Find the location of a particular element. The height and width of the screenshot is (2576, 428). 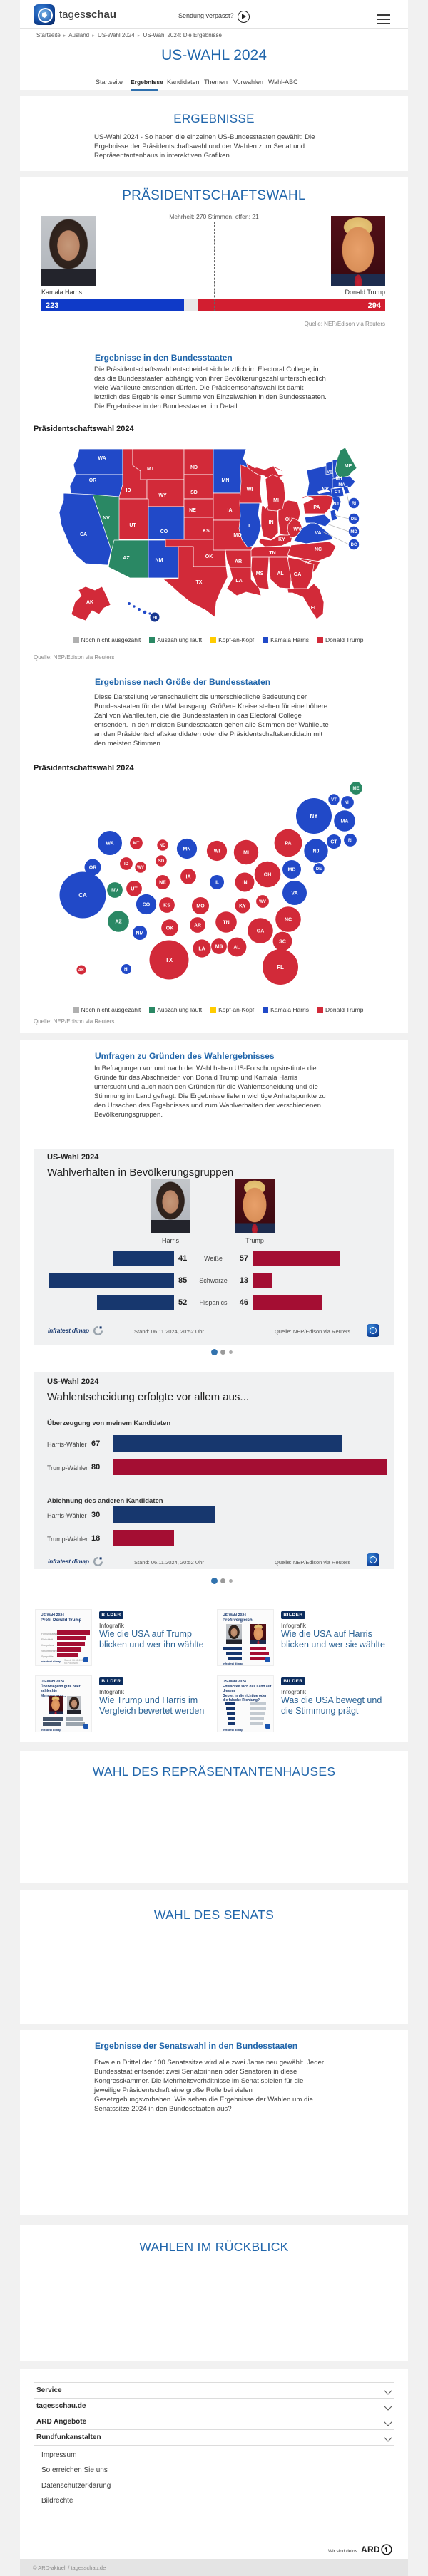

svg-text: DC is located at coordinates (354, 545).